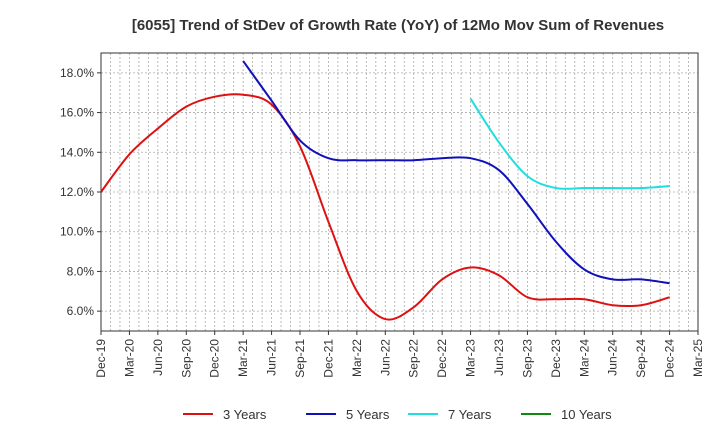 The image size is (720, 440). I want to click on x-tick-label: Sep-20, so click(186, 358).